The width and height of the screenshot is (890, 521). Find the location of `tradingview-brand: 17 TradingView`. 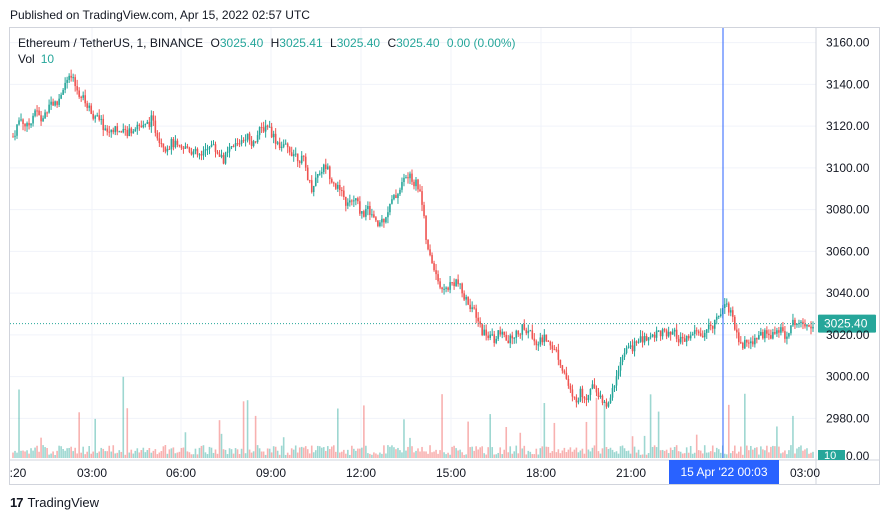

tradingview-brand: 17 TradingView is located at coordinates (54, 502).